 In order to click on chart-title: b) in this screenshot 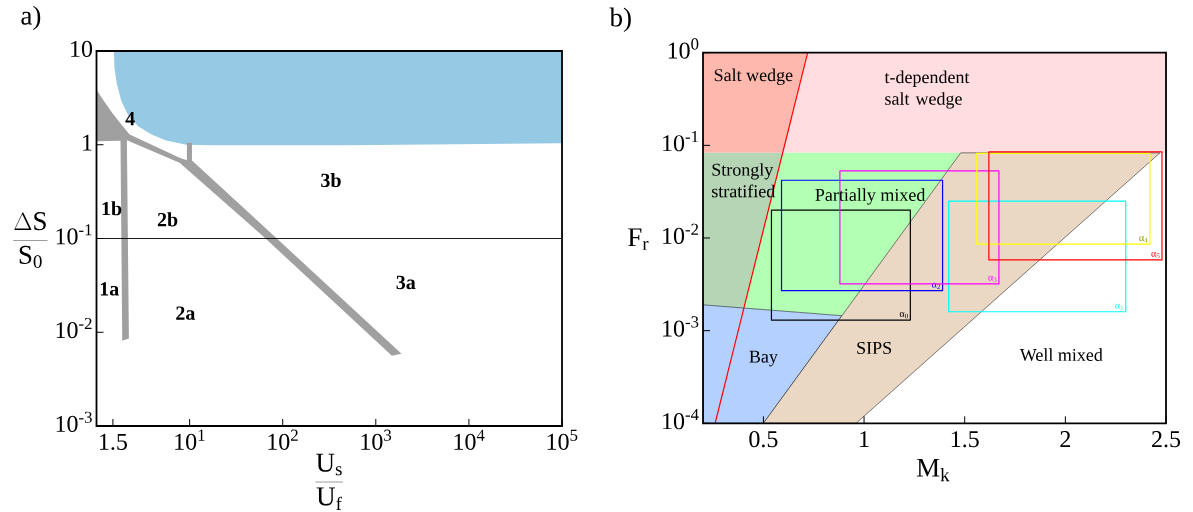, I will do `click(620, 20)`.